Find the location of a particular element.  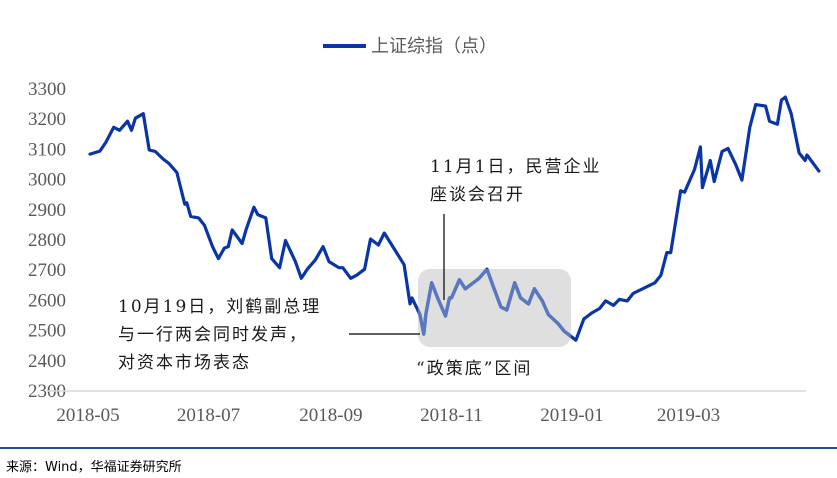

x-tick-label: 2018-07 is located at coordinates (208, 415).